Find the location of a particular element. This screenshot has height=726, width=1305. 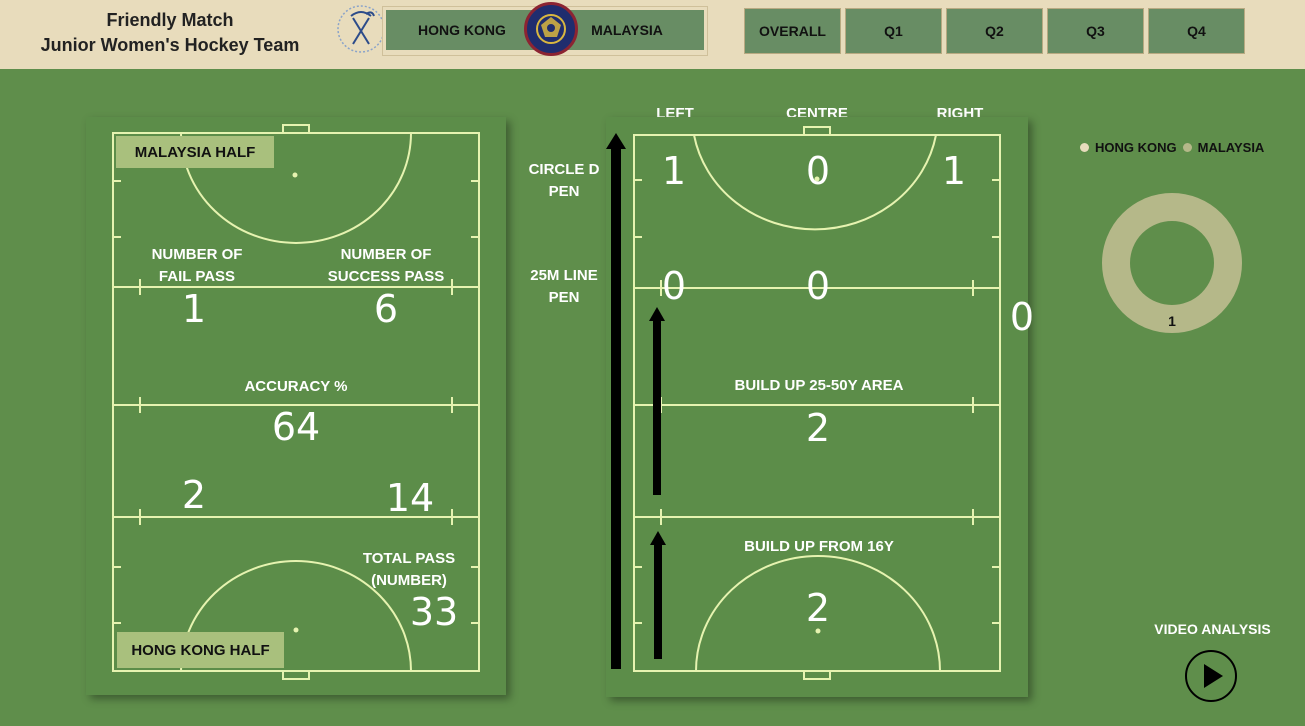

accuracy-label: ACCURACY % is located at coordinates (296, 386).